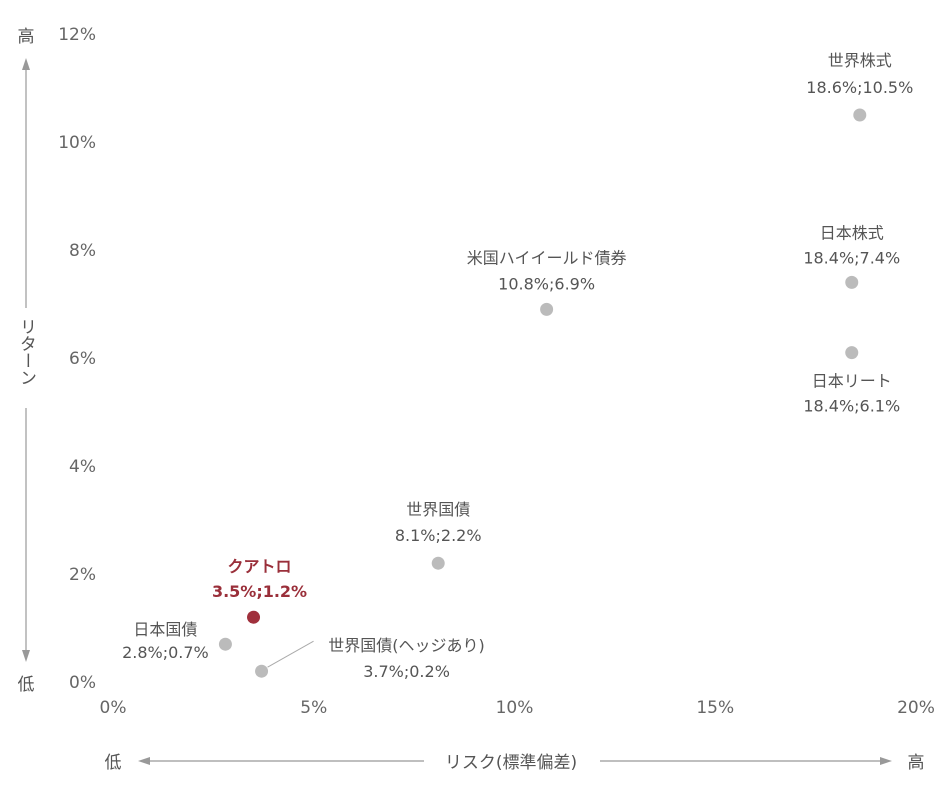 Image resolution: width=951 pixels, height=790 pixels. Describe the element at coordinates (26, 656) in the screenshot. I see `y-arrow-down-head` at that location.